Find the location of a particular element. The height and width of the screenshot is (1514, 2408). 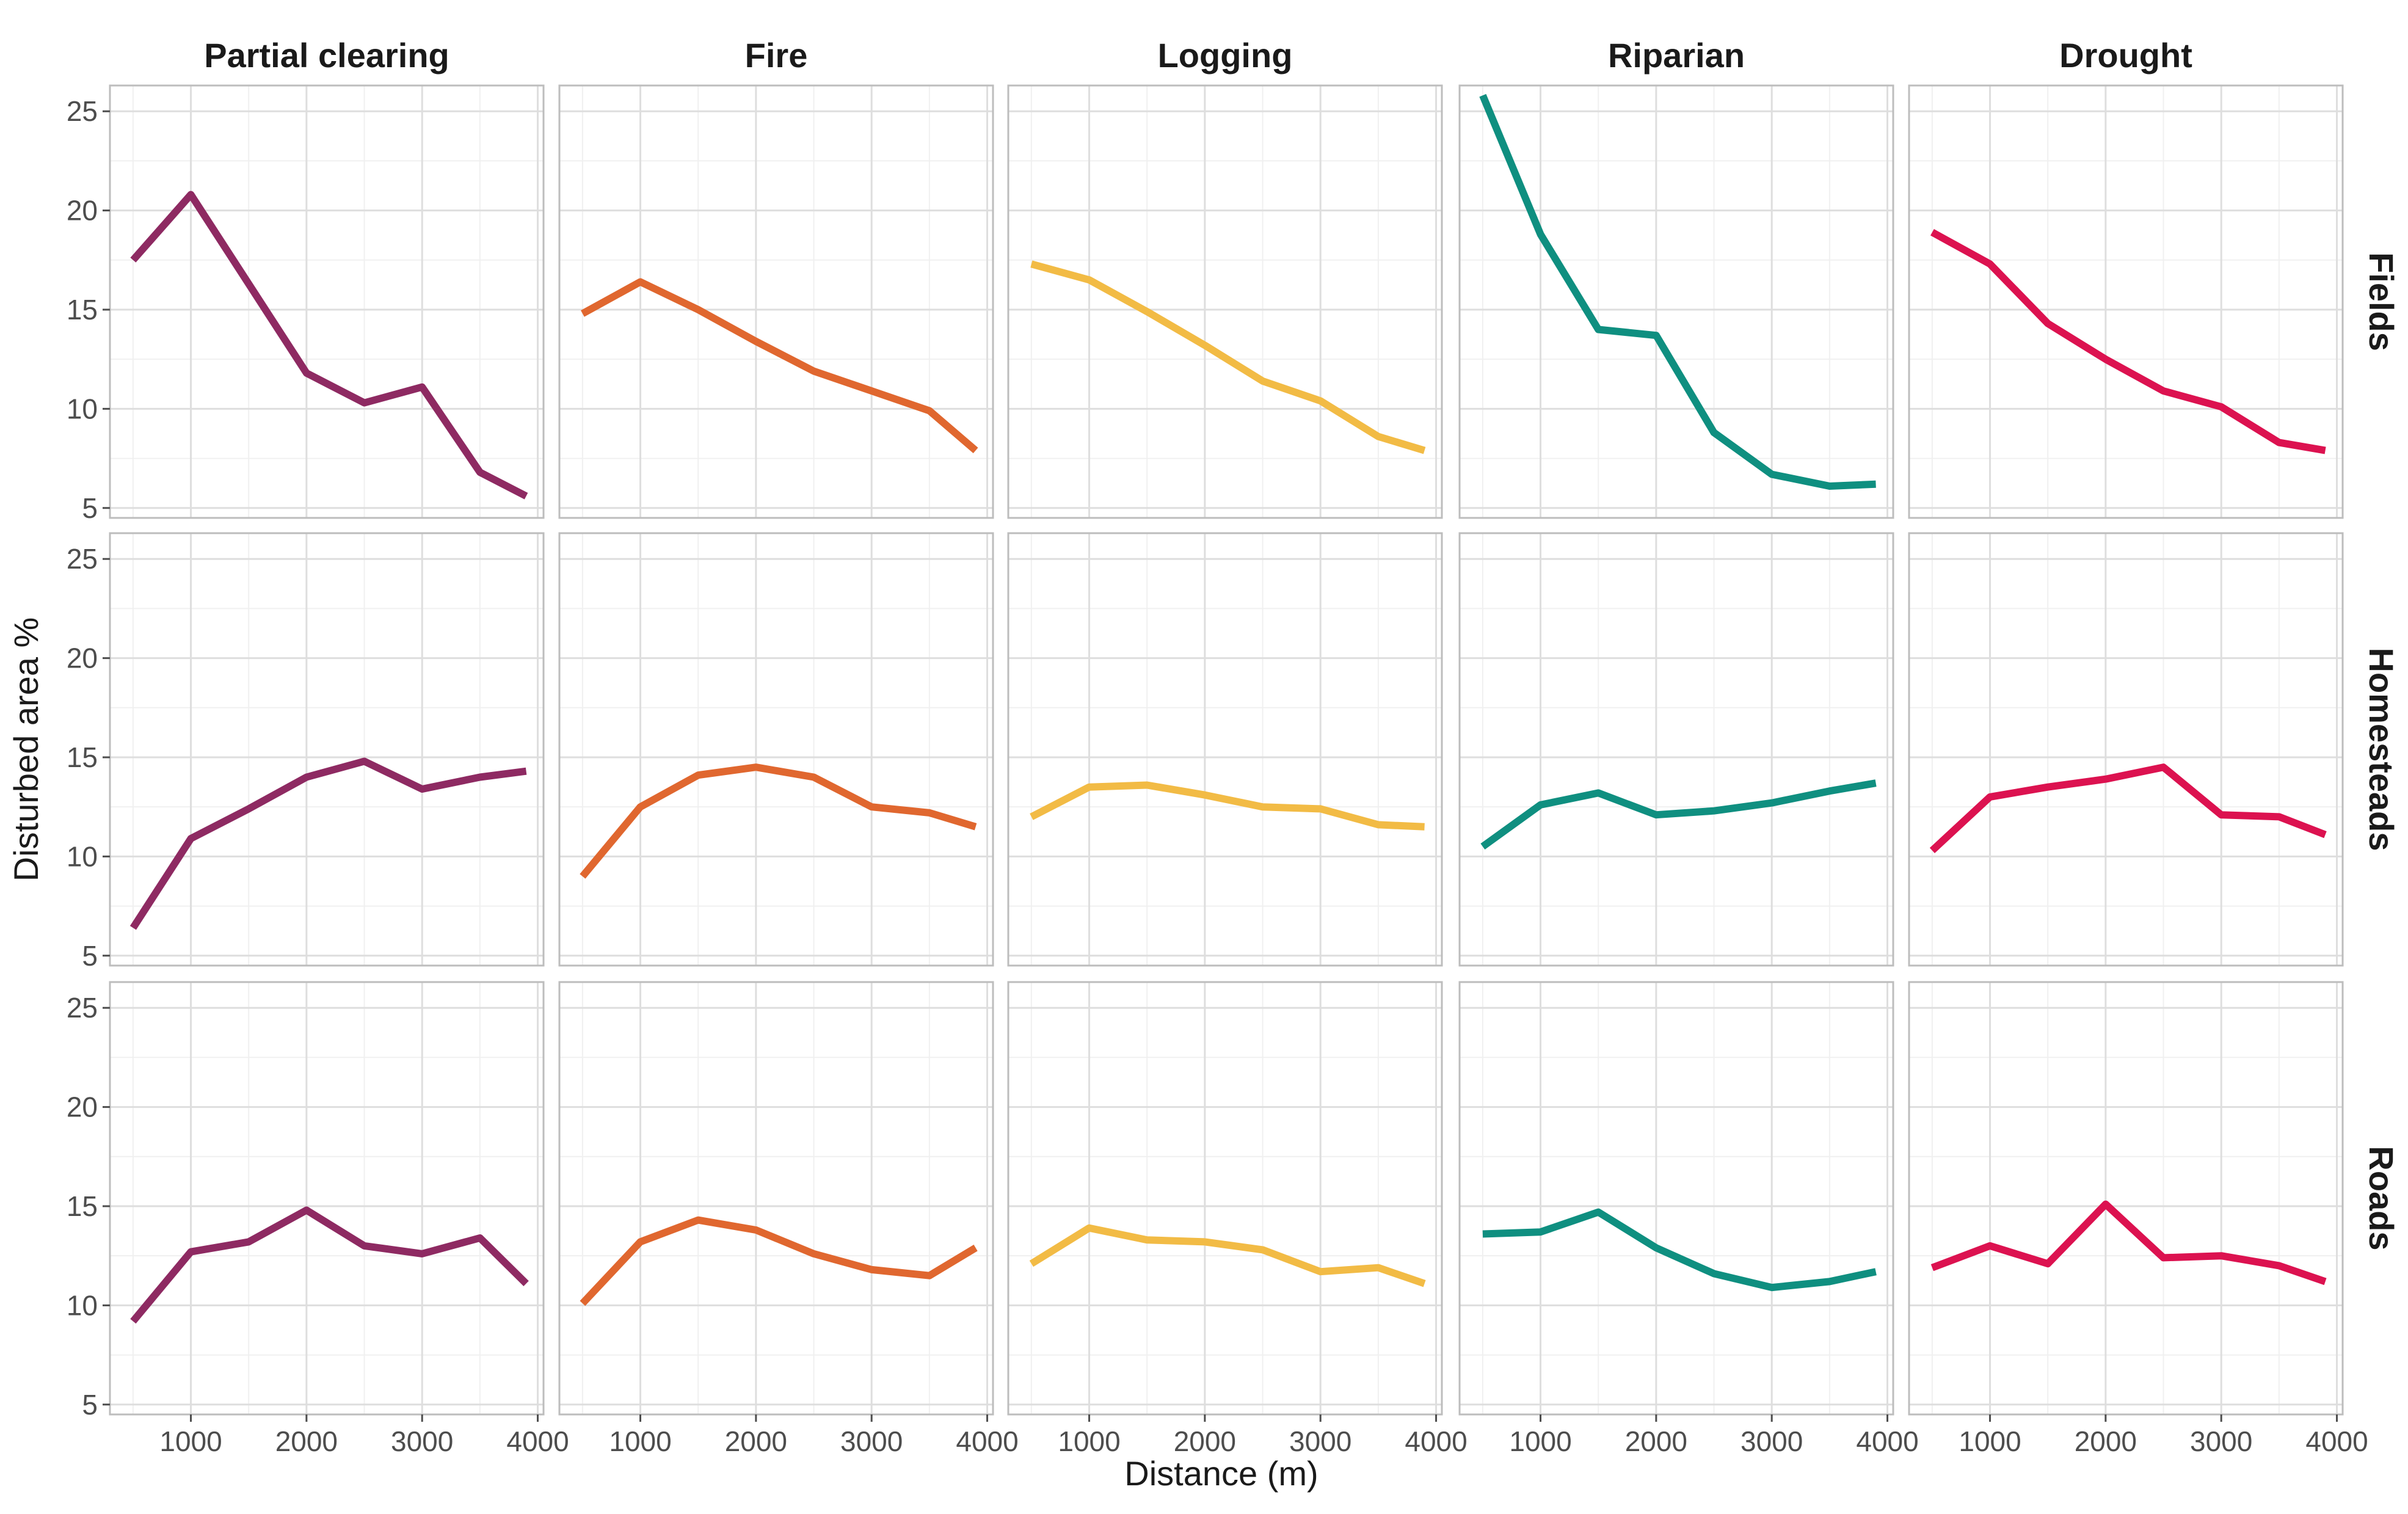

panel-roads-drought-background is located at coordinates (2126, 1198).